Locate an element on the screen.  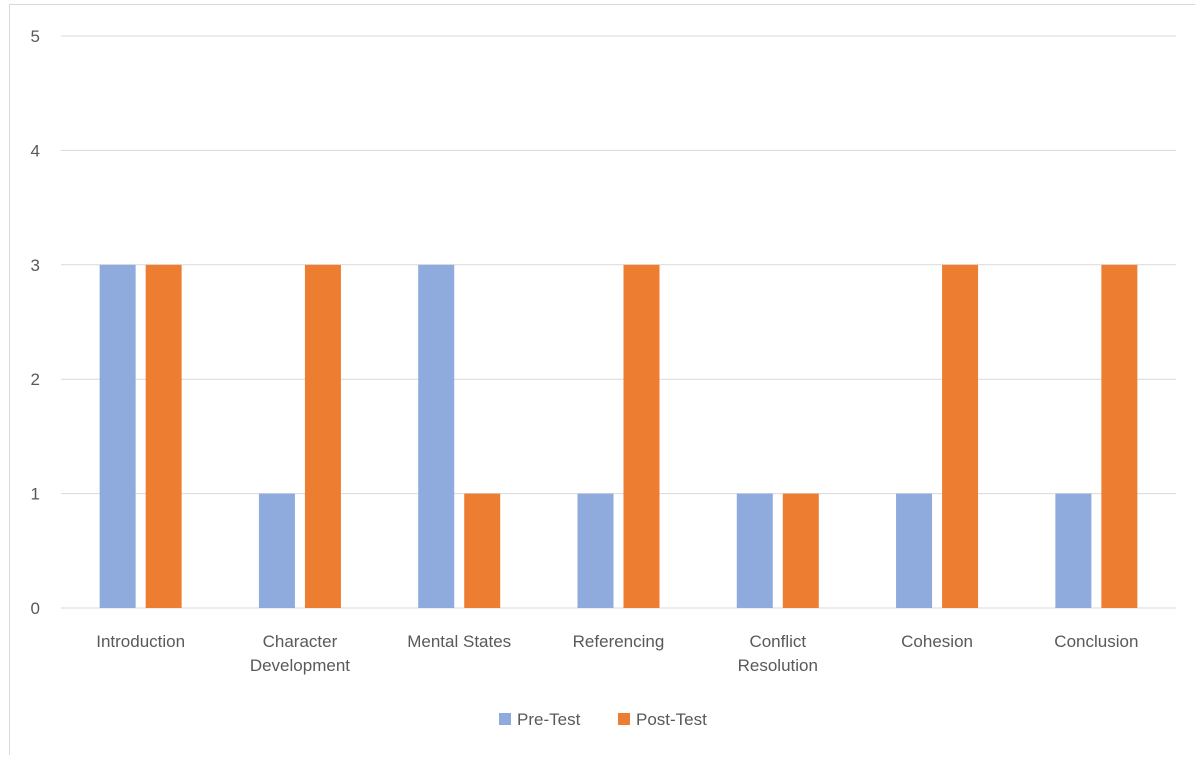
legend-label: Post-Test is located at coordinates (671, 719).